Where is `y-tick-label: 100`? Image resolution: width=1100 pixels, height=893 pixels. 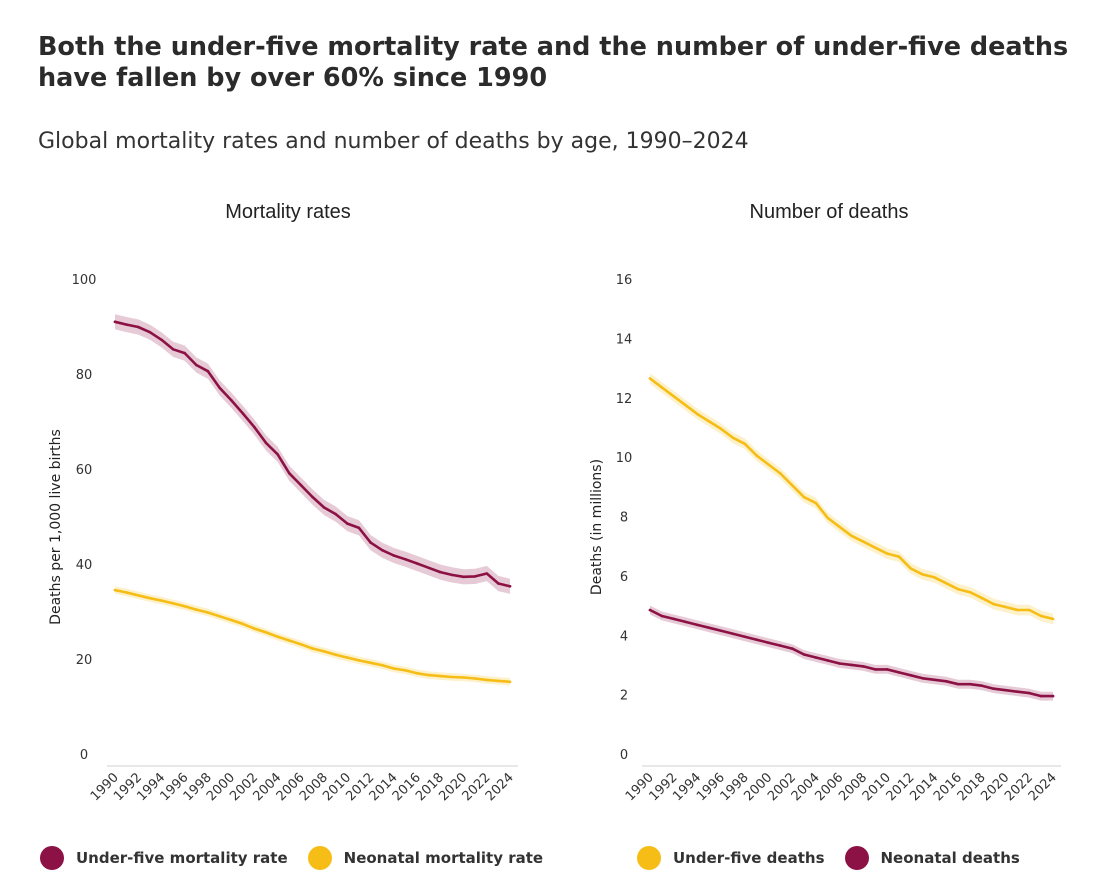 y-tick-label: 100 is located at coordinates (84, 280).